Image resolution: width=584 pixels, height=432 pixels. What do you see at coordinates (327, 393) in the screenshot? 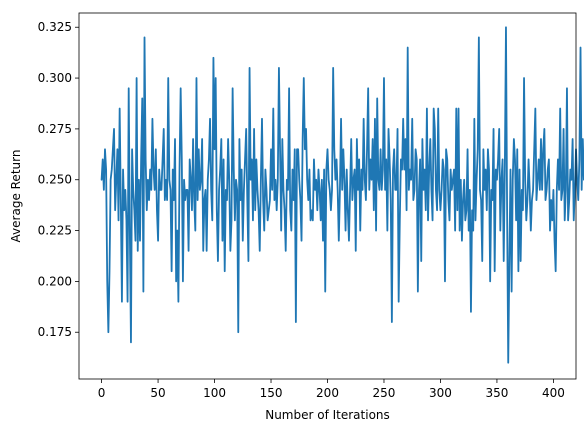
I see `x-tick-label: 200` at bounding box center [327, 393].